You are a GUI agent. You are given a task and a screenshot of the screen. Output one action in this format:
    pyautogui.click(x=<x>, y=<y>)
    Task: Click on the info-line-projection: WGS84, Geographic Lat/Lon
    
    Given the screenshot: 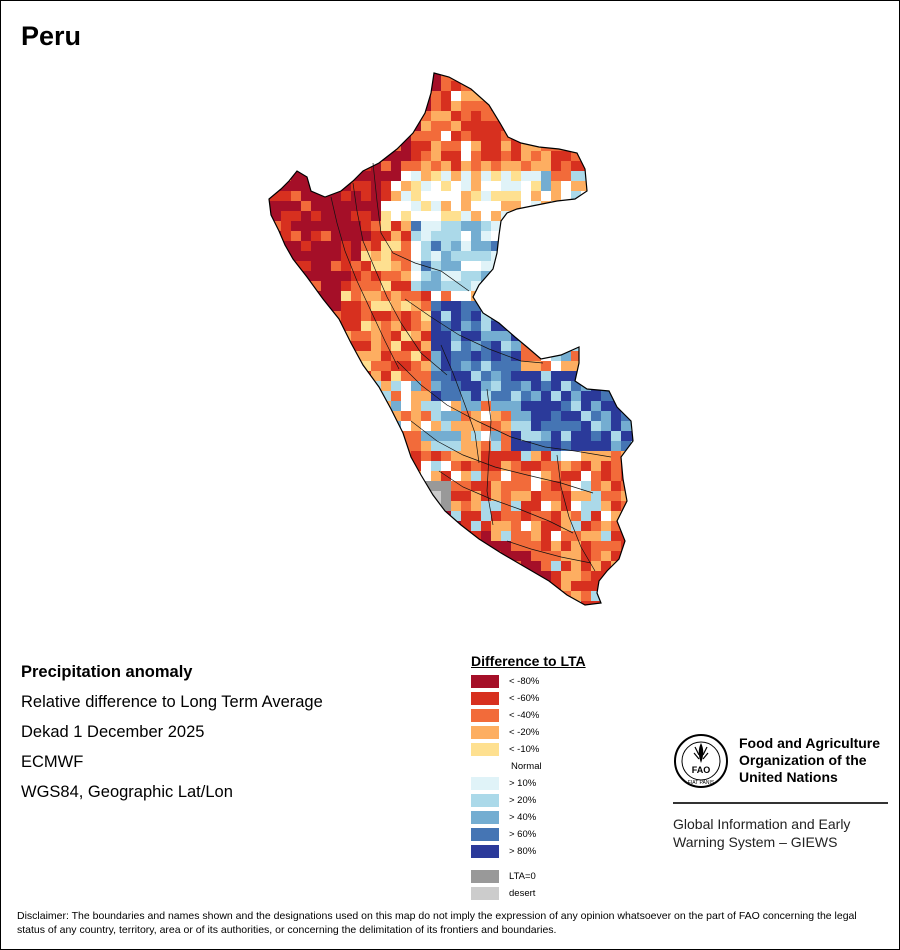 What is the action you would take?
    pyautogui.click(x=127, y=792)
    